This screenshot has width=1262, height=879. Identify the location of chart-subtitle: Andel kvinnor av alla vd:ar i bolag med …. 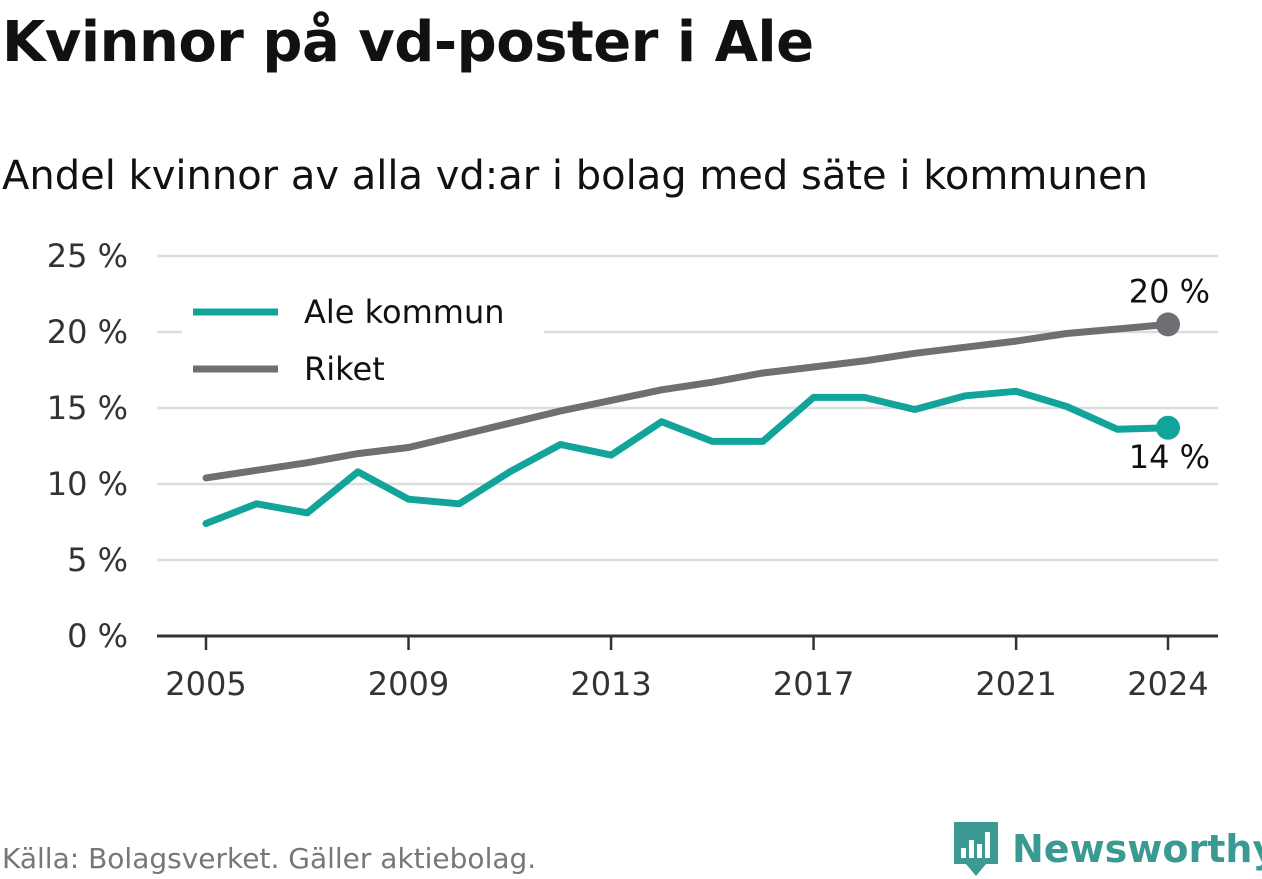
(575, 176).